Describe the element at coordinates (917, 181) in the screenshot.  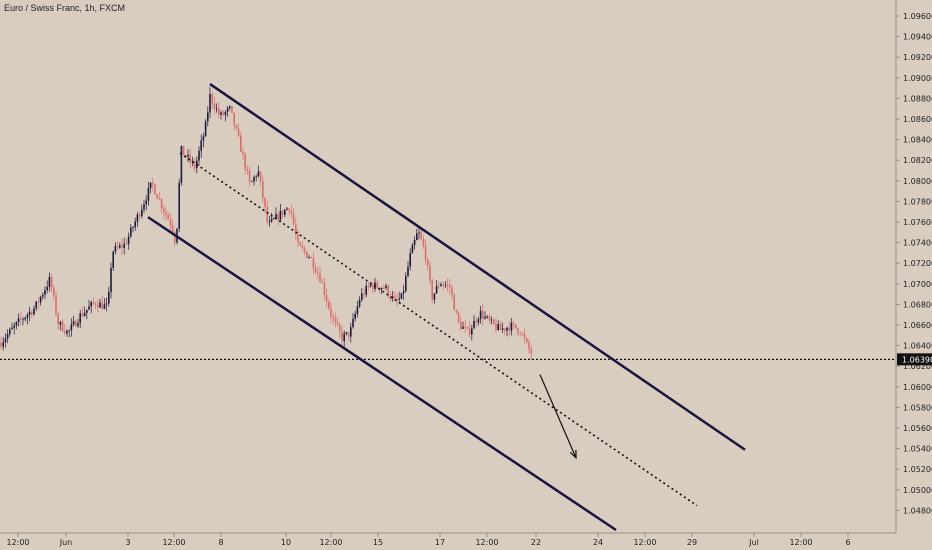
I see `price-tick-label: 1.08000` at that location.